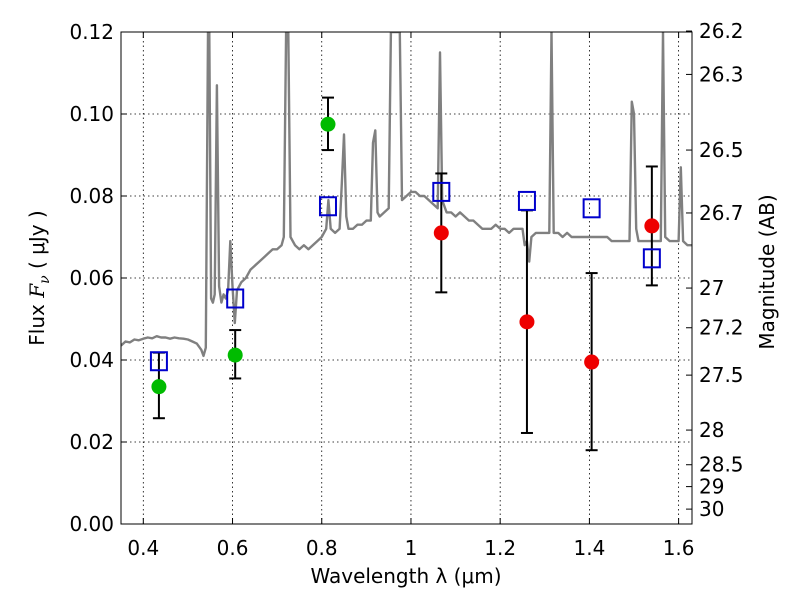  Describe the element at coordinates (711, 430) in the screenshot. I see `magnitude-tick-label: 28` at that location.